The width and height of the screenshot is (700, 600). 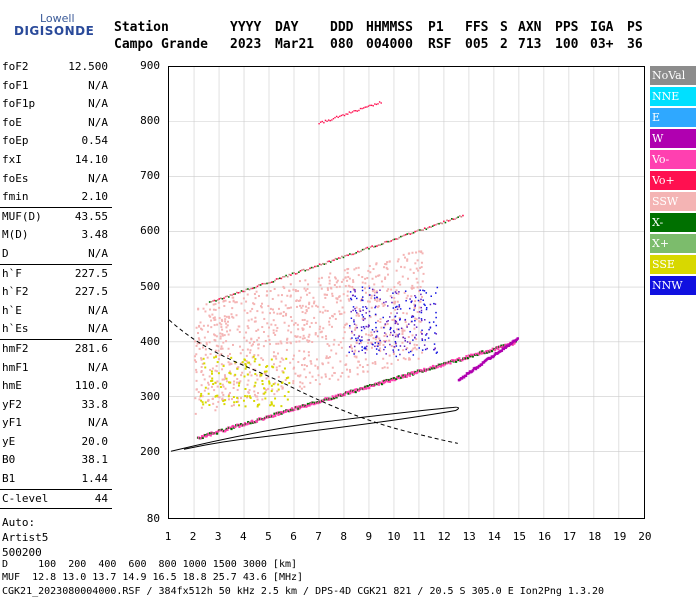 I want to click on param-row-hme: hmE 110.0, so click(x=56, y=386).